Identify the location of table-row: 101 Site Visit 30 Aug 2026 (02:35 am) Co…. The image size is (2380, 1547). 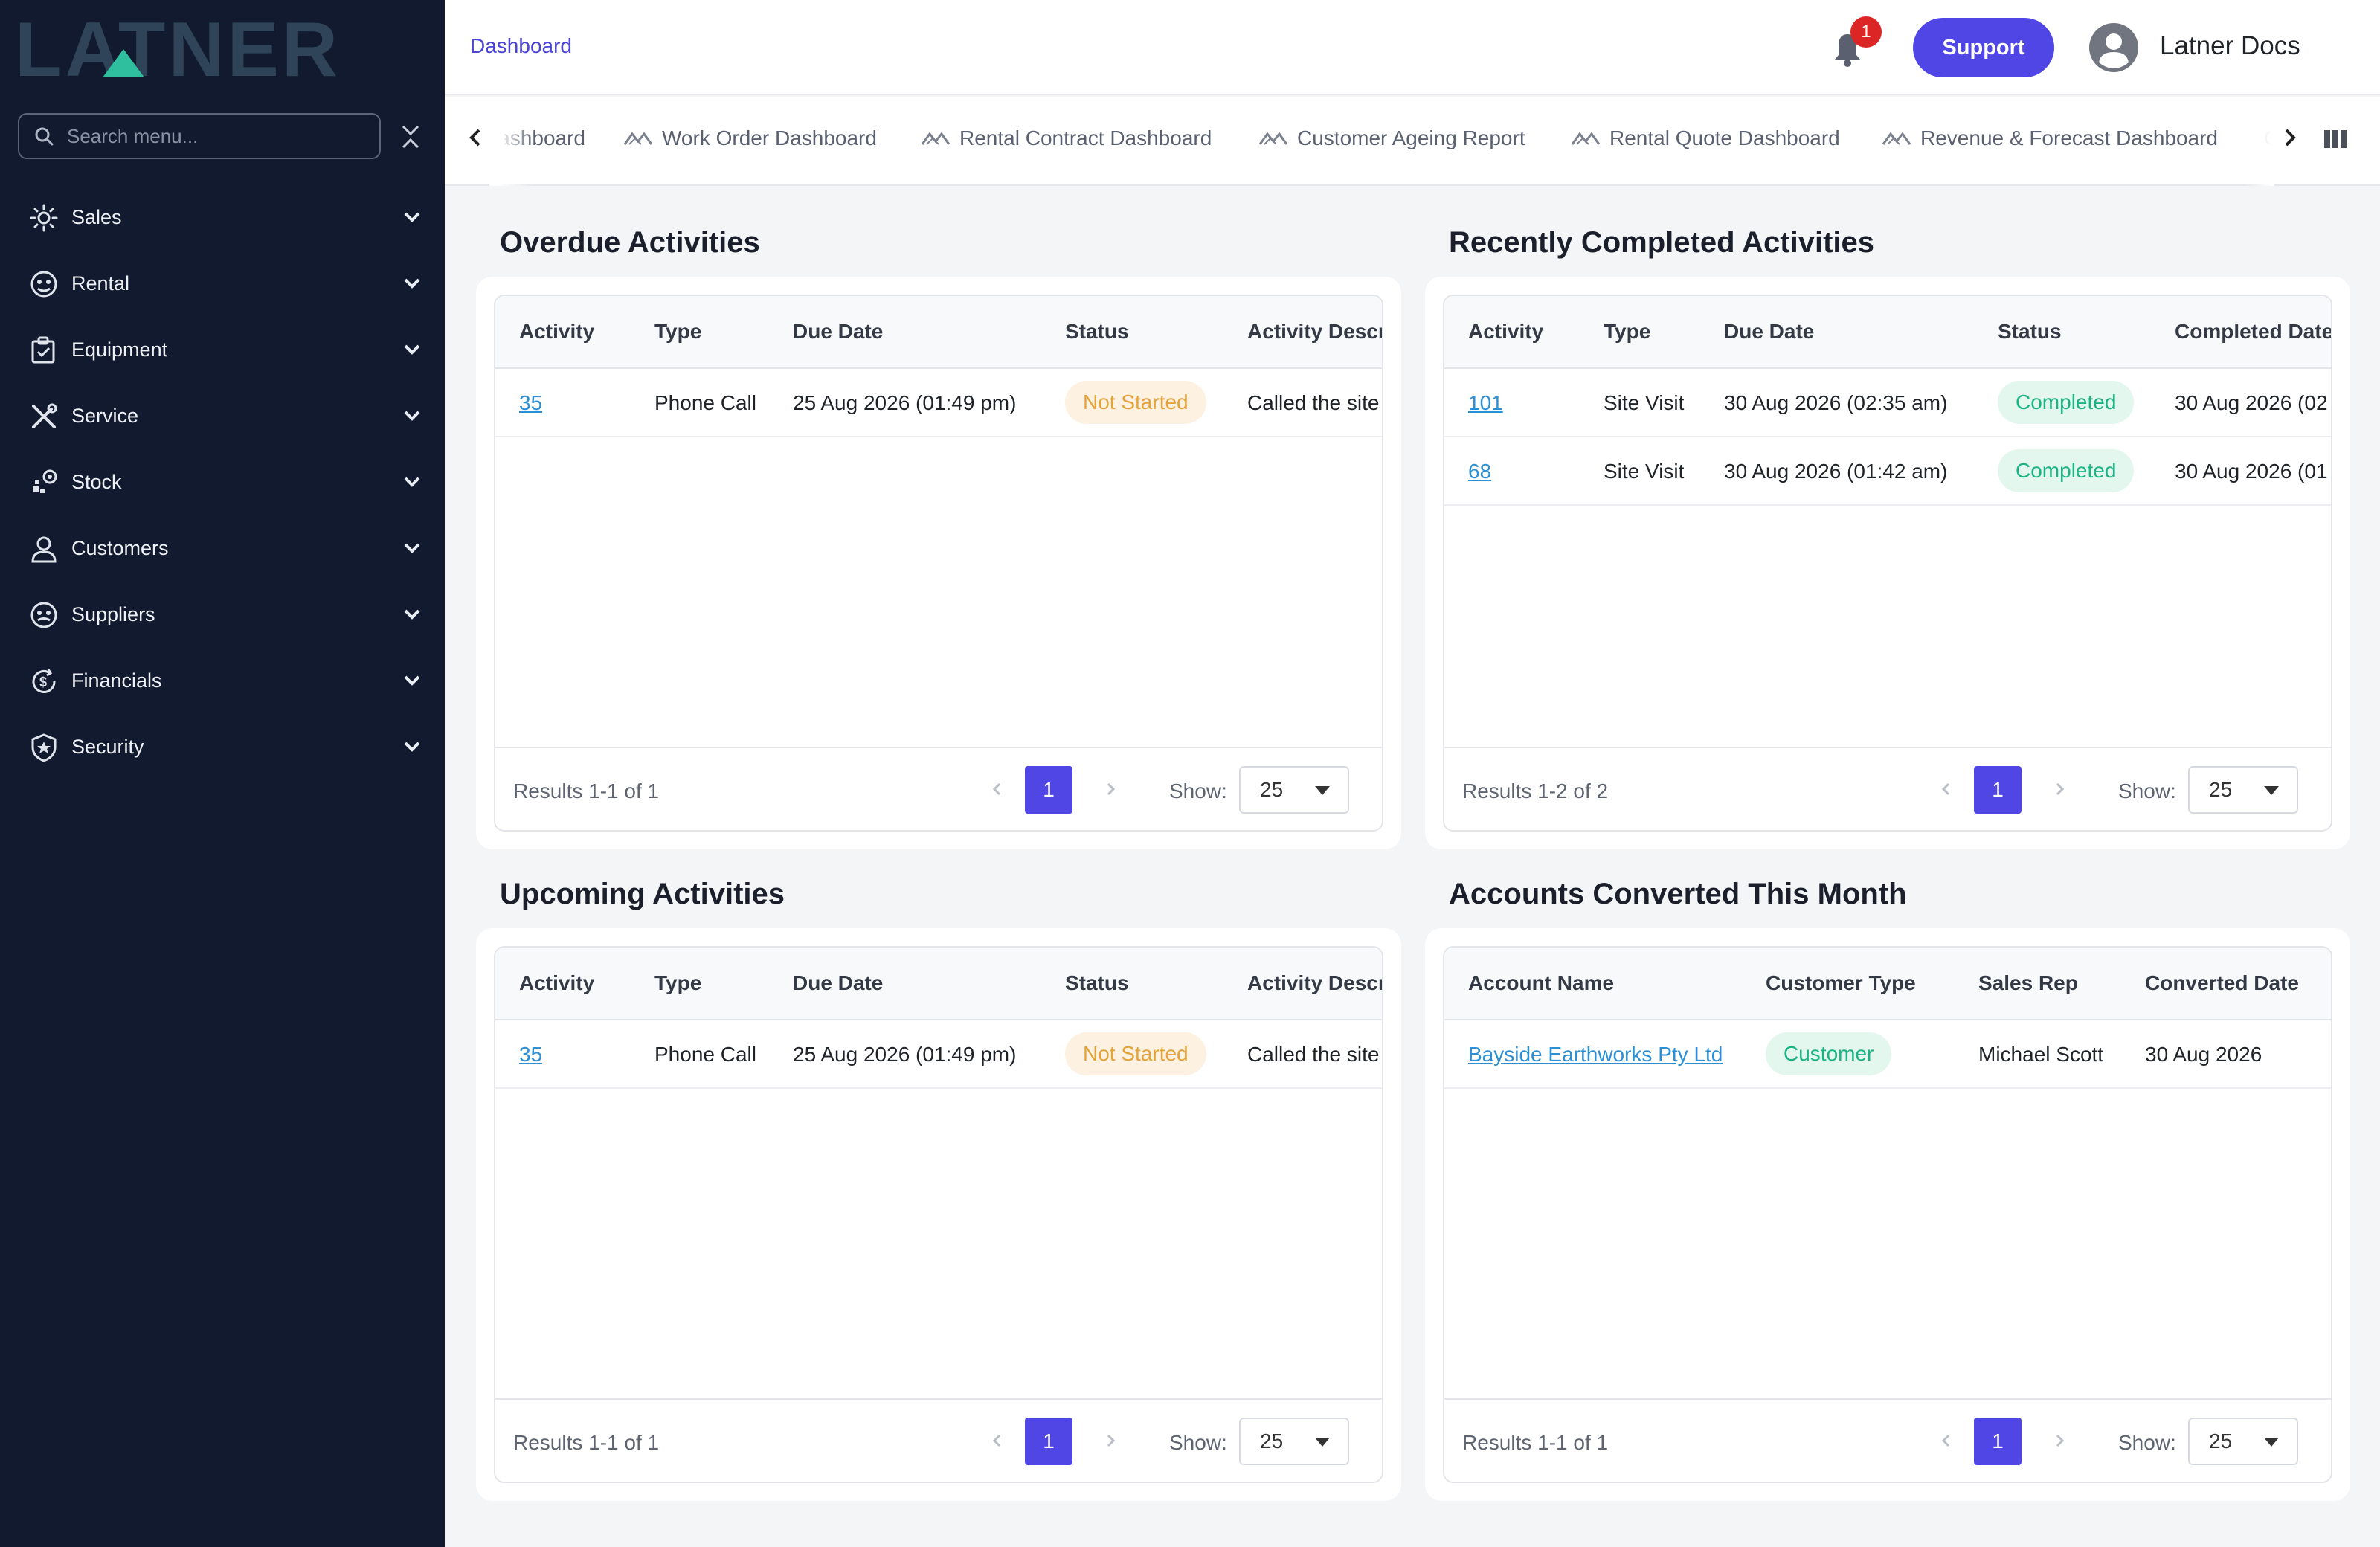
(1888, 403).